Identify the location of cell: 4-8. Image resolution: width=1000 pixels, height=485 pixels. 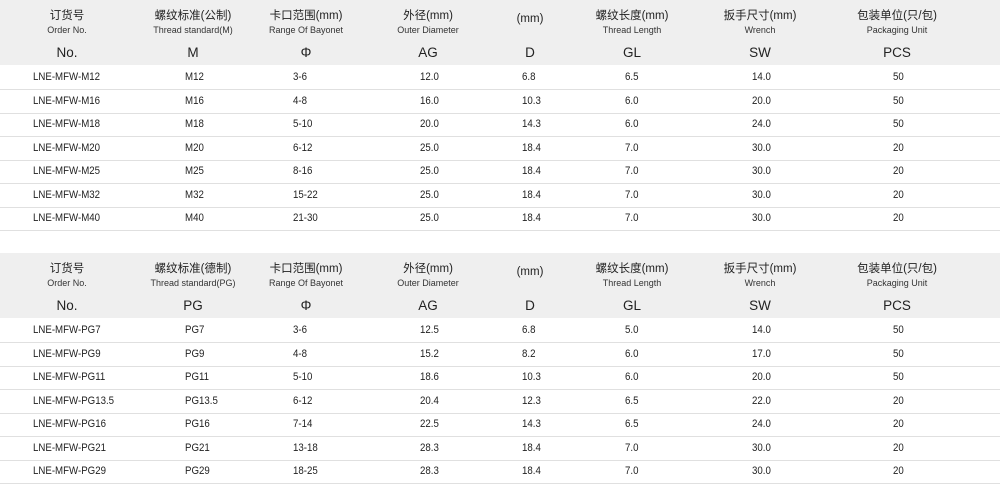
(300, 353).